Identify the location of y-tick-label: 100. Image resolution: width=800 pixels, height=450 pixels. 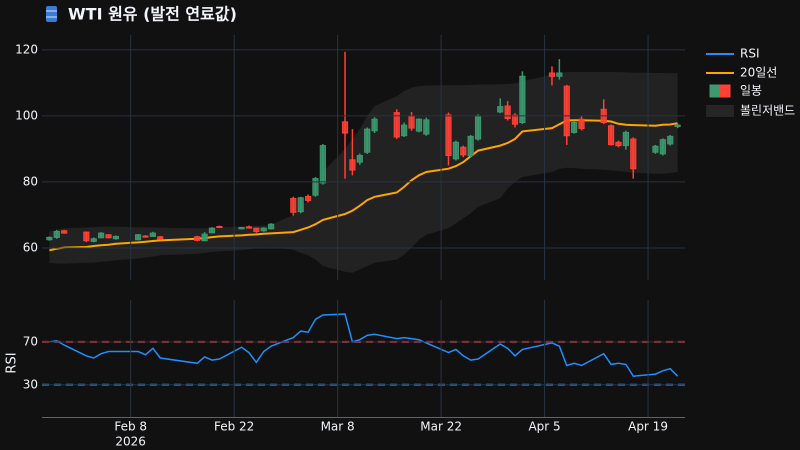
(26, 115).